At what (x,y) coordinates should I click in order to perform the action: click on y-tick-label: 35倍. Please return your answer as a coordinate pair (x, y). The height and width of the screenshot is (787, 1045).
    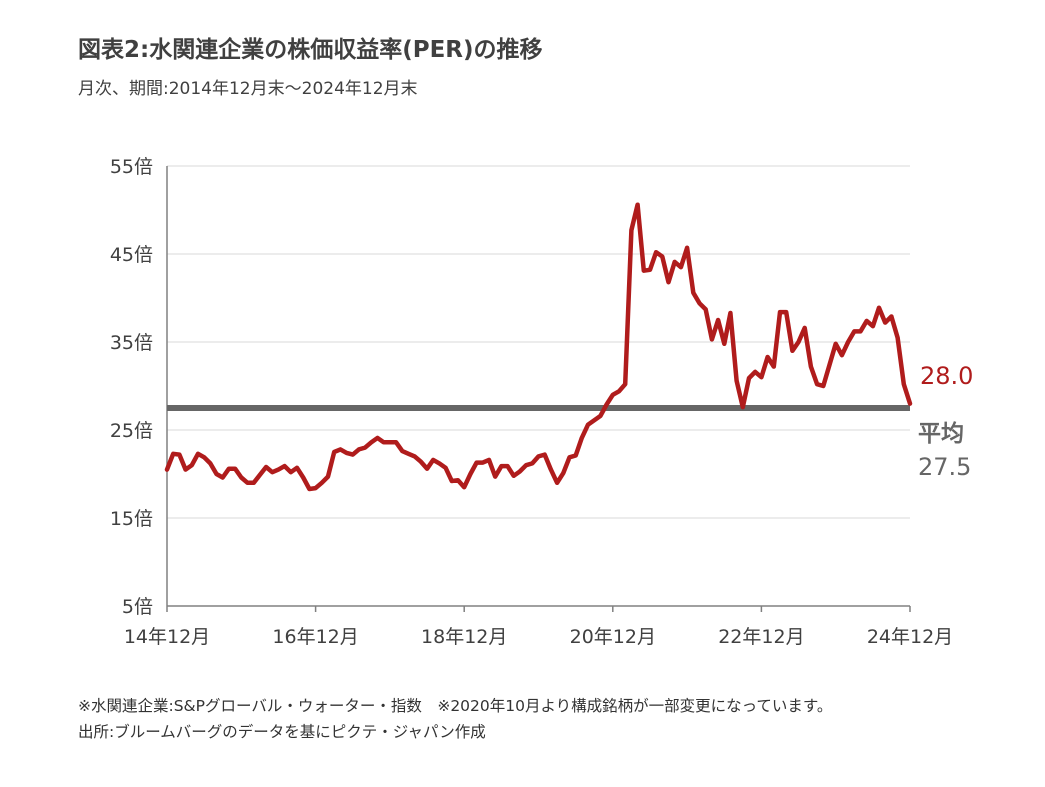
    Looking at the image, I should click on (131, 343).